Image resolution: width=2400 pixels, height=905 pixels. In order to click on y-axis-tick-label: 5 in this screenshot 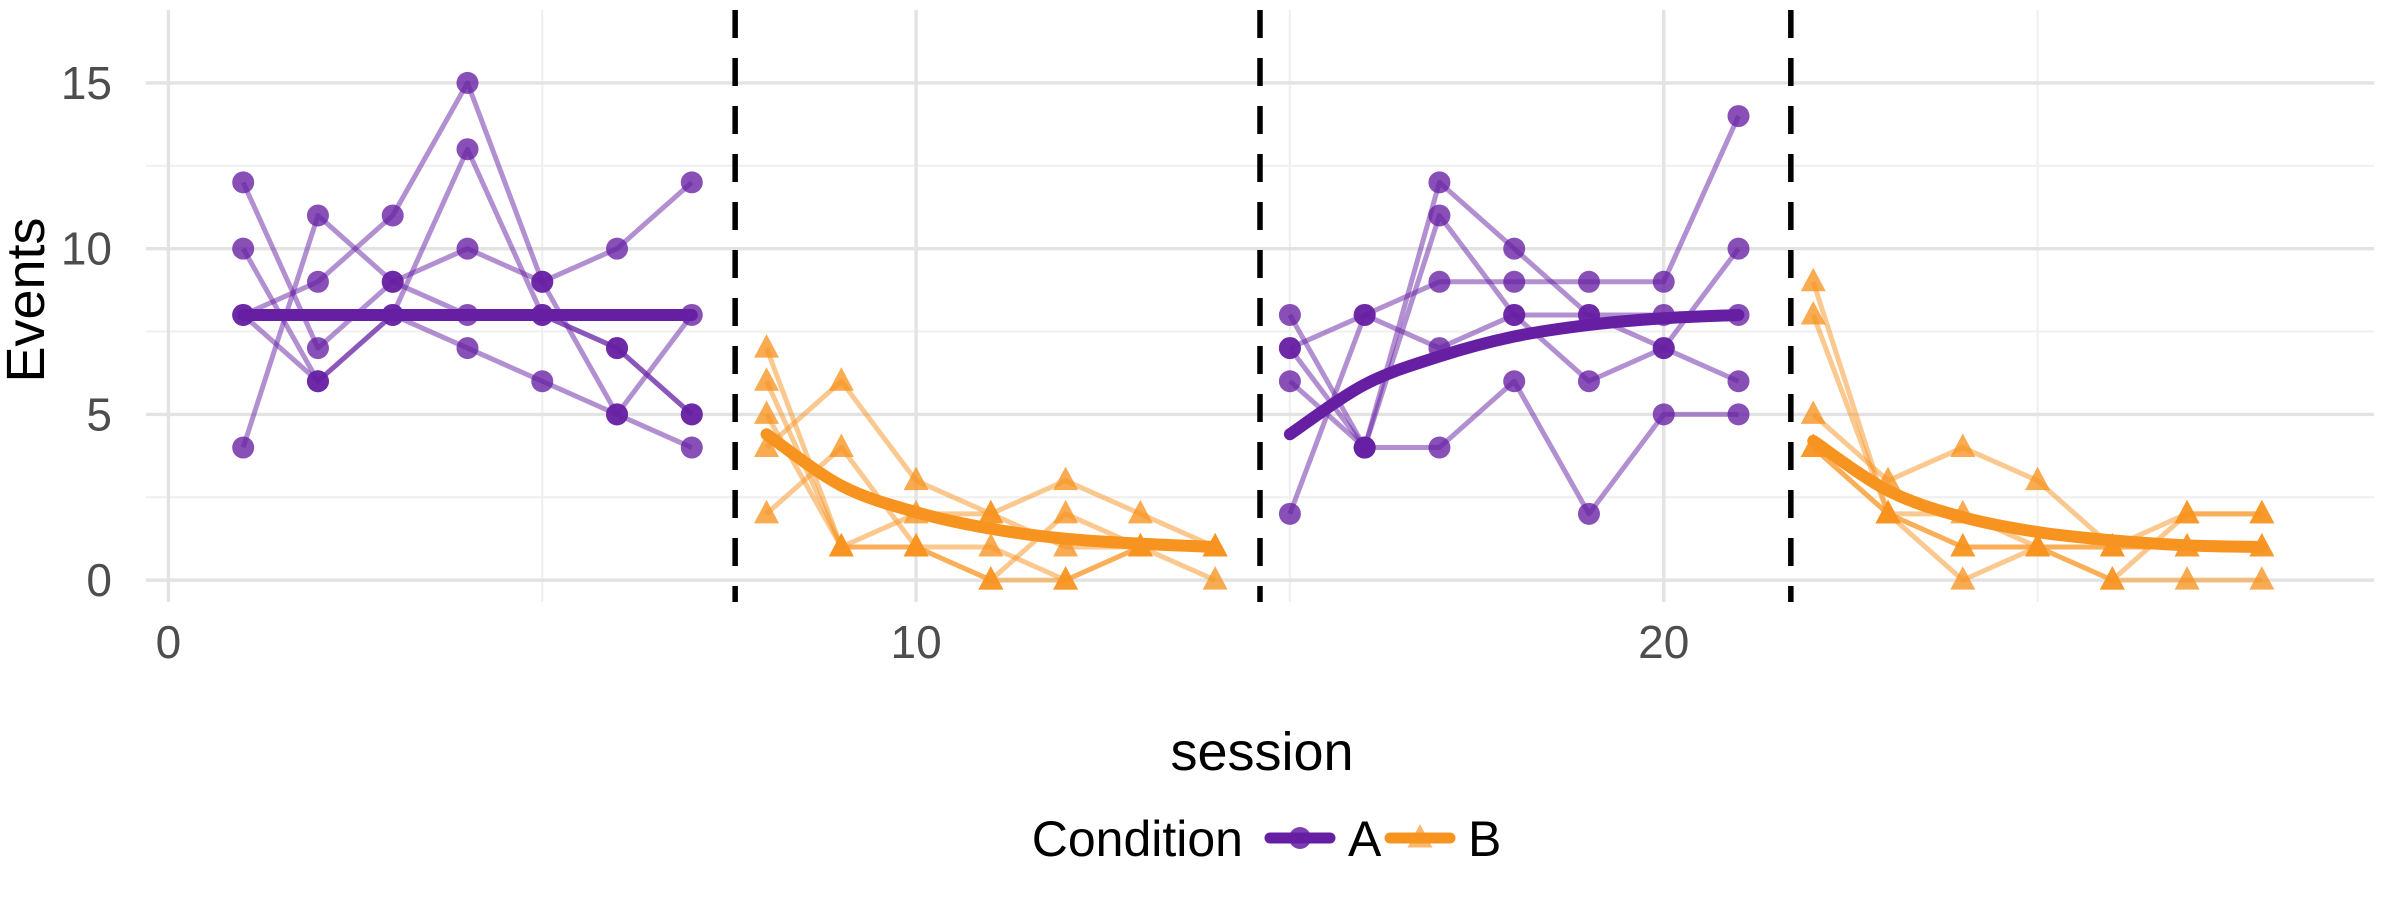, I will do `click(99, 414)`.